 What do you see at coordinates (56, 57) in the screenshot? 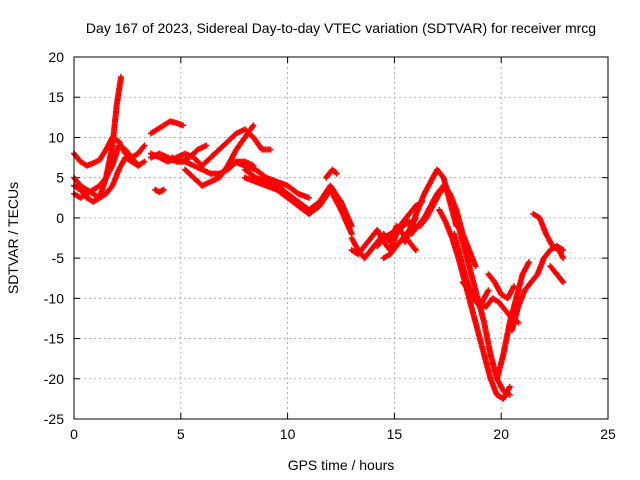
I see `y-tick-label: 20` at bounding box center [56, 57].